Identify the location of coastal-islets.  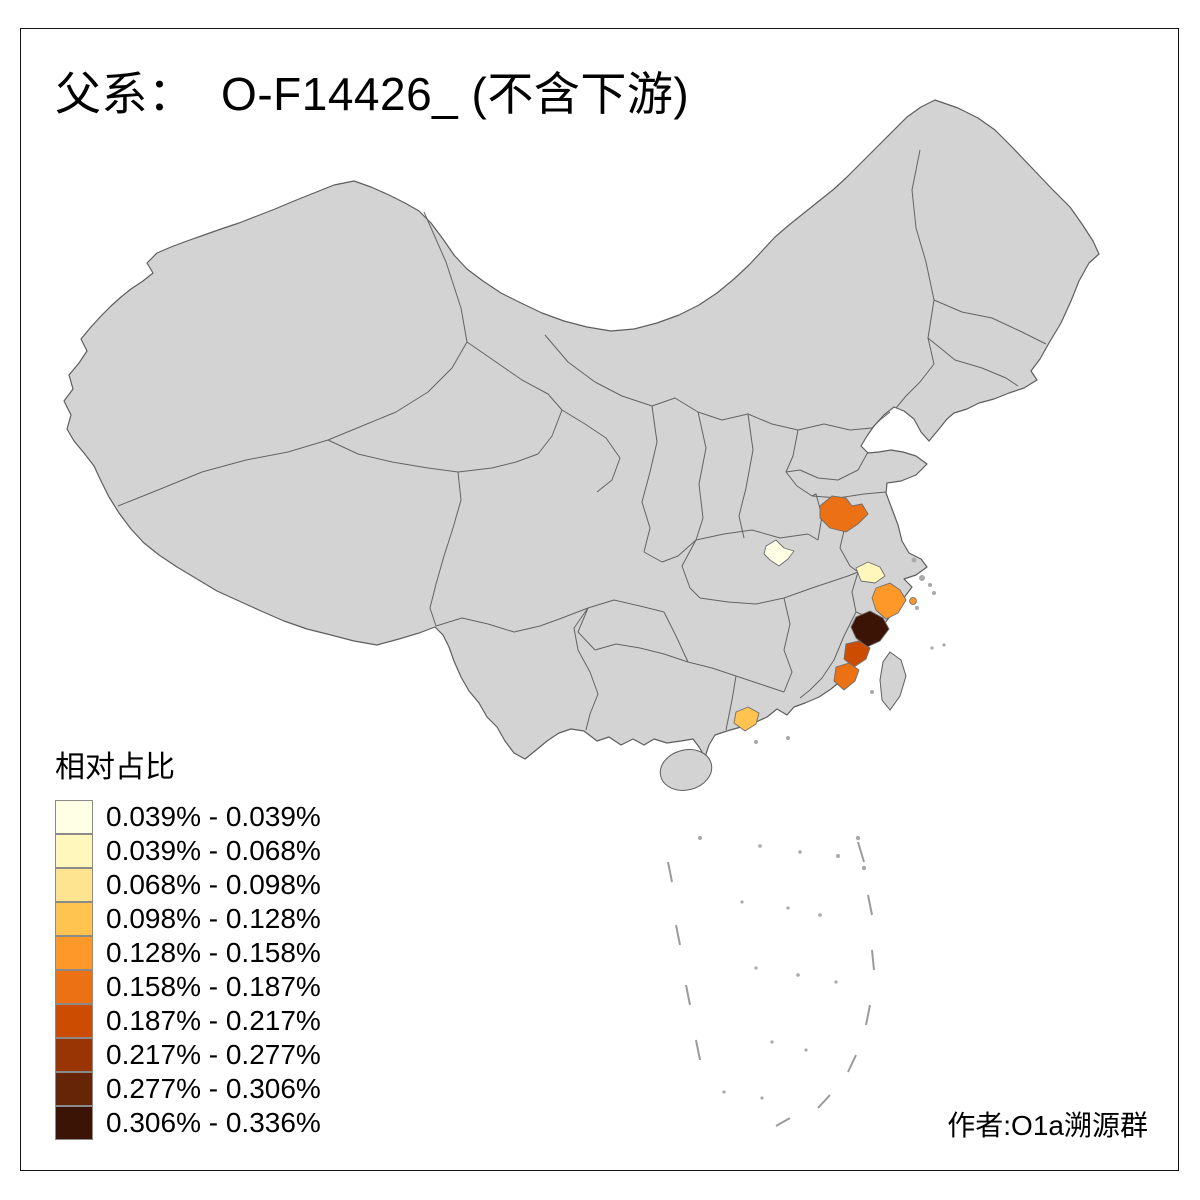
(850, 650).